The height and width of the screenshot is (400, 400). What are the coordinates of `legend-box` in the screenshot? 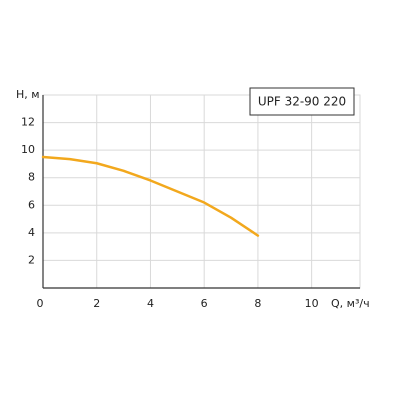 It's located at (302, 101).